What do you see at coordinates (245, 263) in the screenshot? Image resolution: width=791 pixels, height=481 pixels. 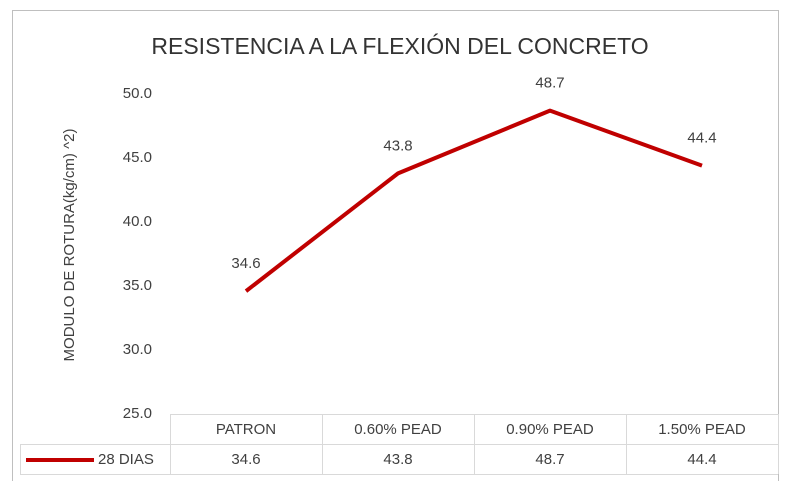 I see `data-label: 34.6` at bounding box center [245, 263].